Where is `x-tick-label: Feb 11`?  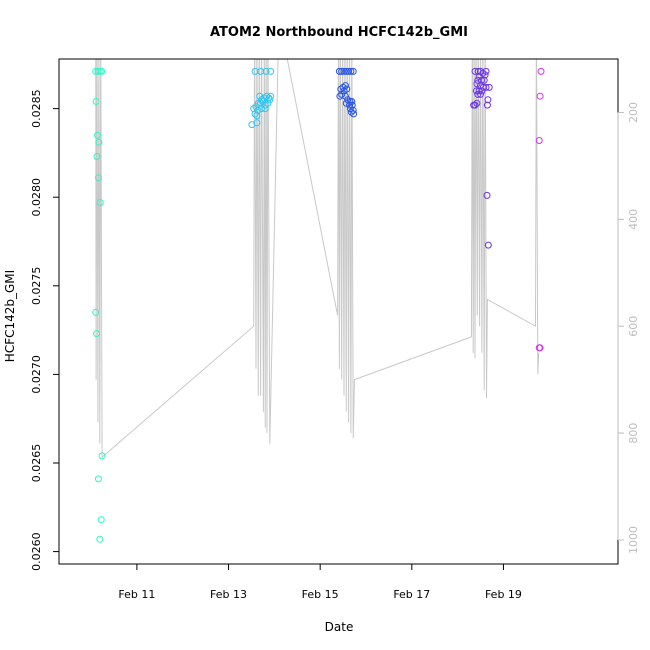
x-tick-label: Feb 11 is located at coordinates (136, 594).